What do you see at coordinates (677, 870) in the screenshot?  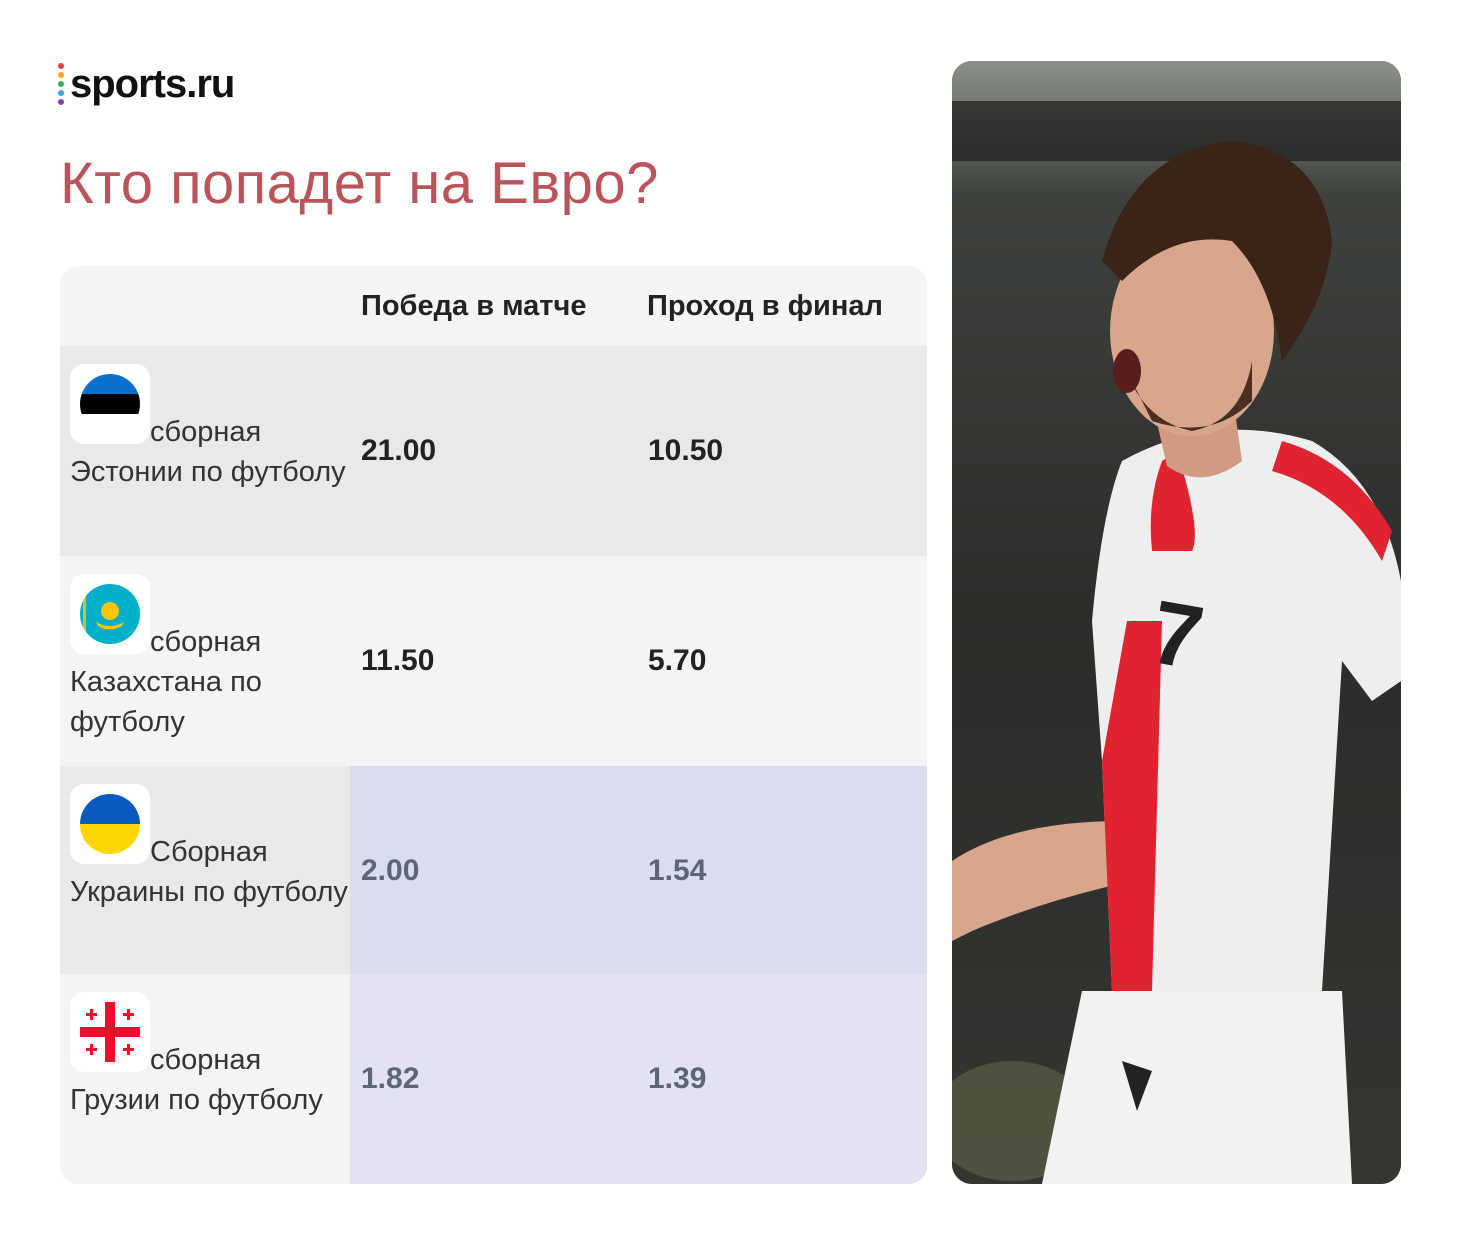 I see `final-odds-value: 1.54` at bounding box center [677, 870].